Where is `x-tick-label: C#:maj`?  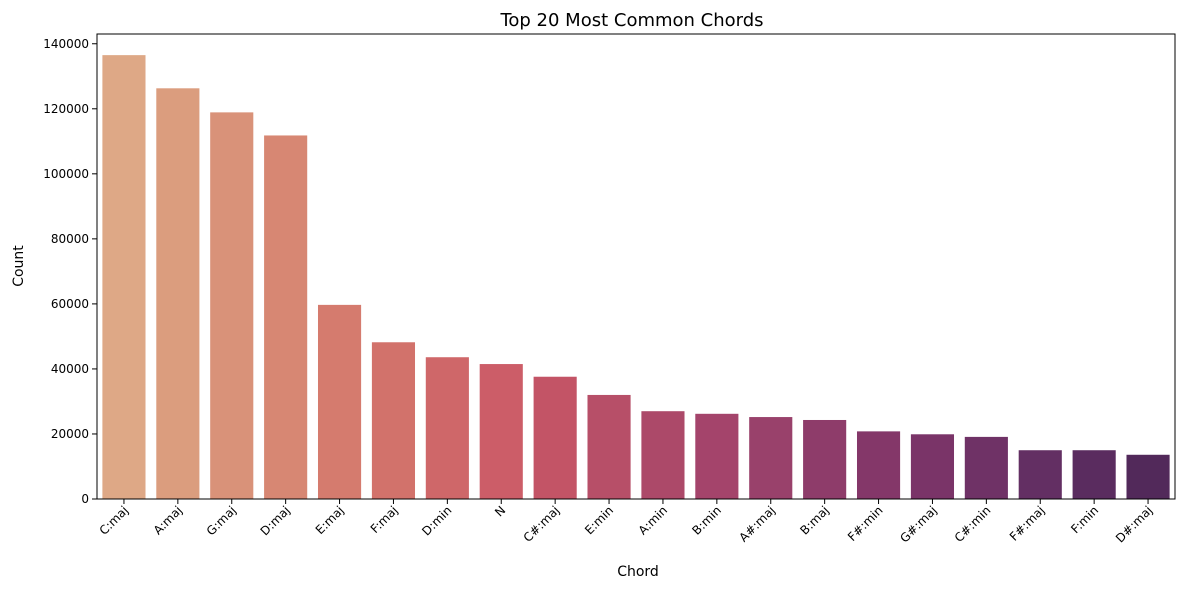
x-tick-label: C#:maj is located at coordinates (542, 524).